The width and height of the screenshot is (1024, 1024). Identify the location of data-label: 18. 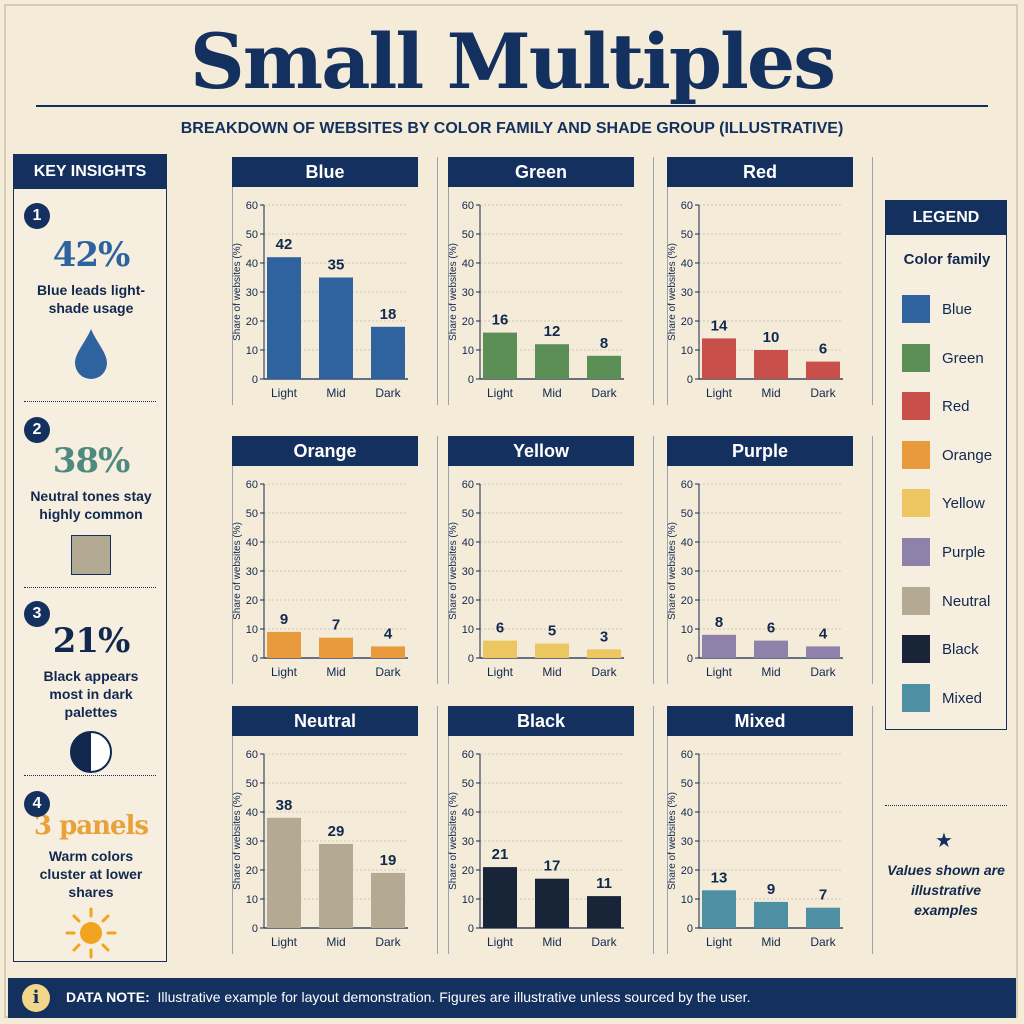
(388, 314).